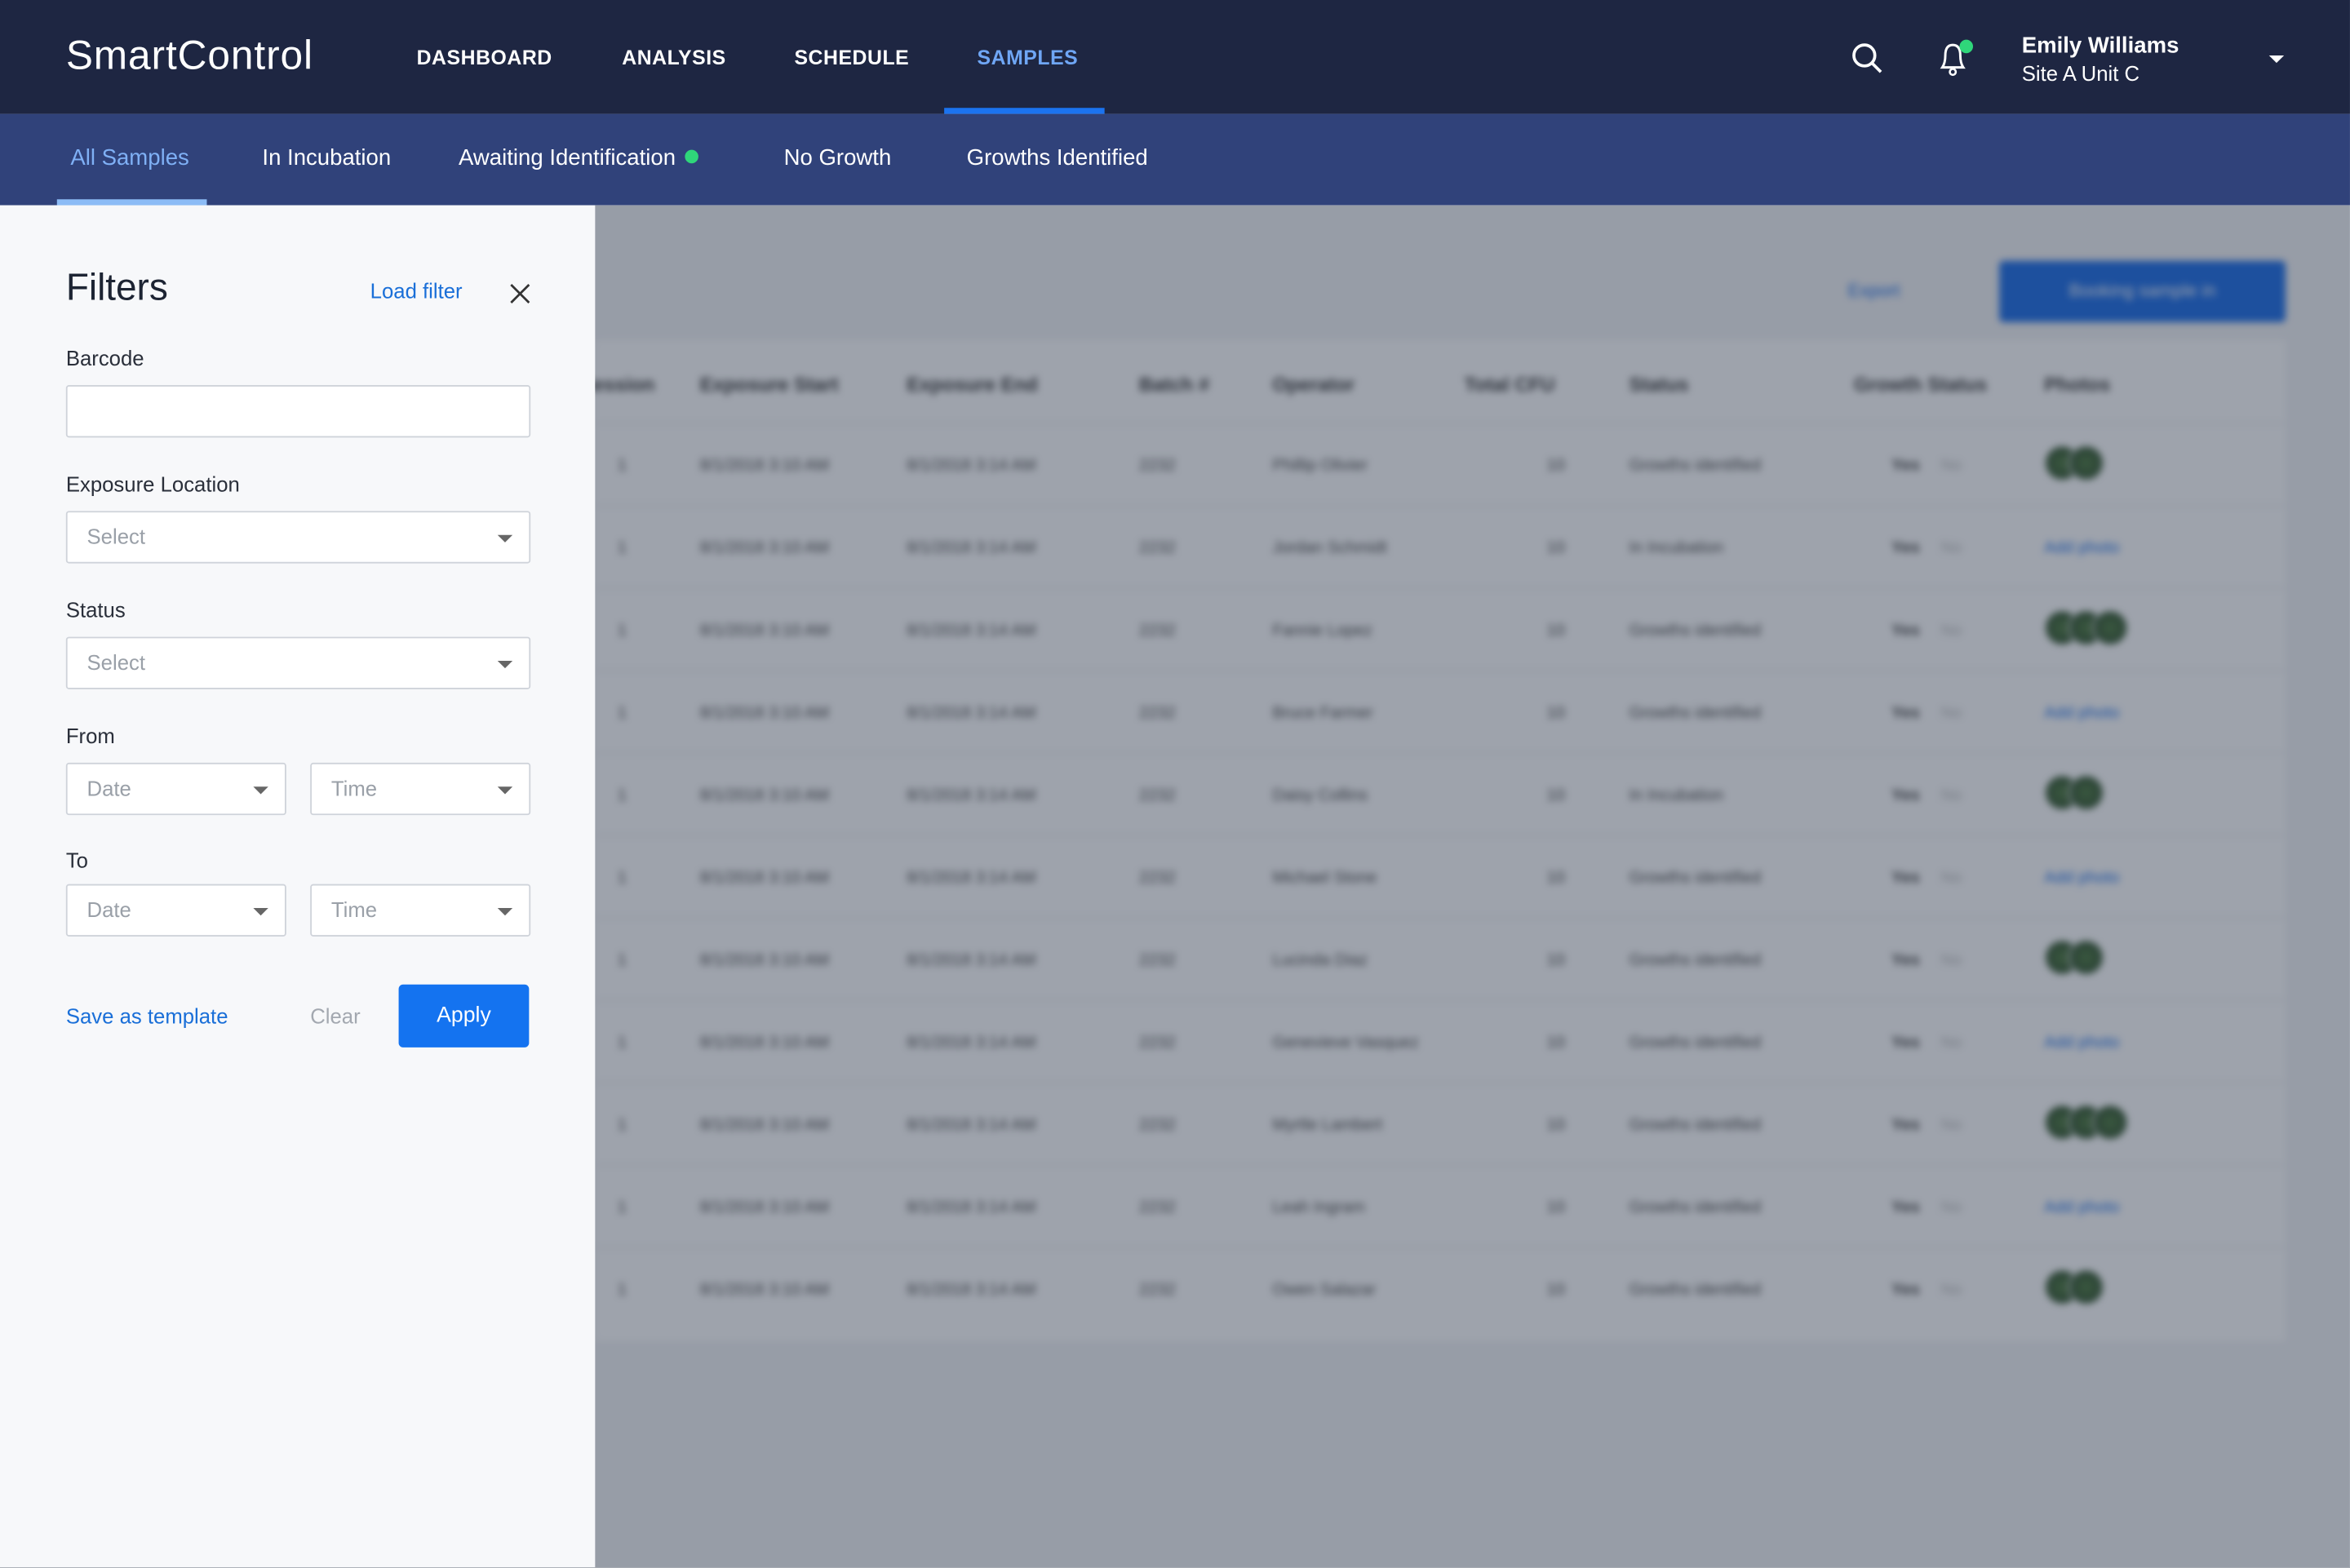 The height and width of the screenshot is (1568, 2350). Describe the element at coordinates (1327, 1125) in the screenshot. I see `cell-op: Myrtle Lambert` at that location.